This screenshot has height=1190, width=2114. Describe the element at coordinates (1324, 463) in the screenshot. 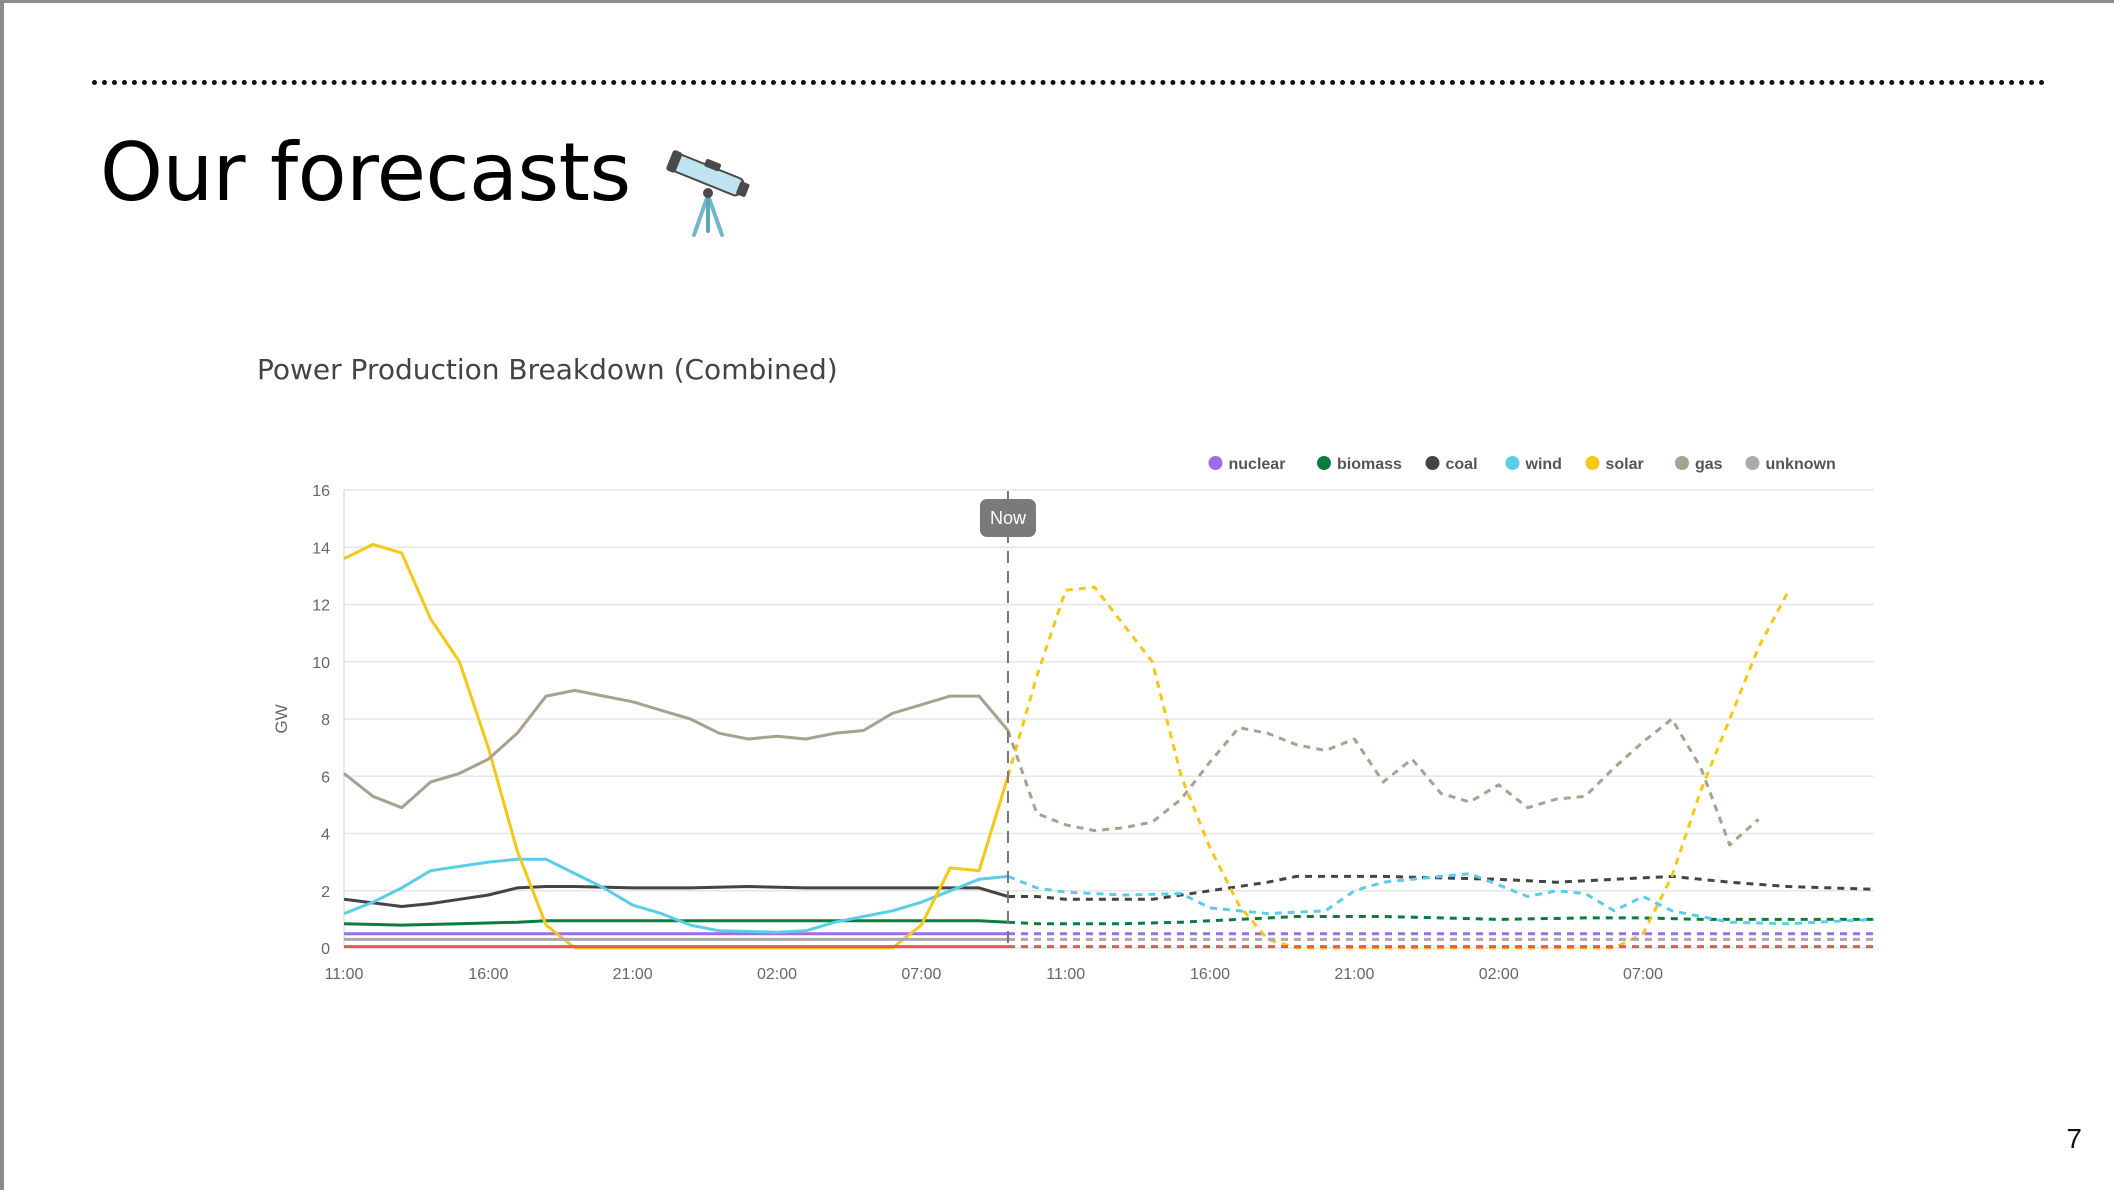

I see `legend-swatch-biomass` at that location.